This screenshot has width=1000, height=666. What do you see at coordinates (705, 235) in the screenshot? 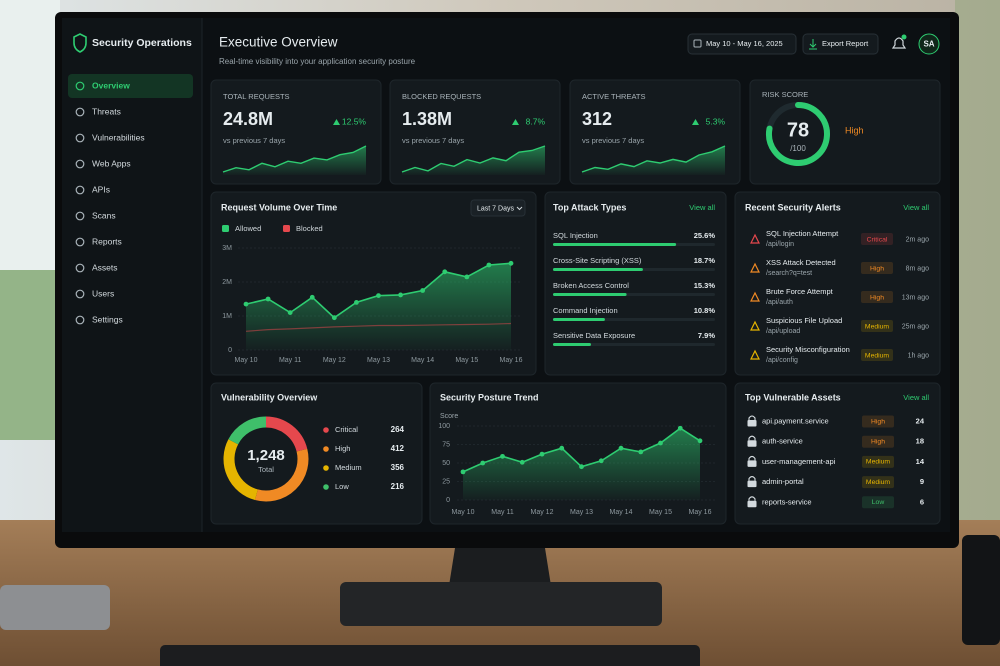
I see `attack-percent: 25.6%` at bounding box center [705, 235].